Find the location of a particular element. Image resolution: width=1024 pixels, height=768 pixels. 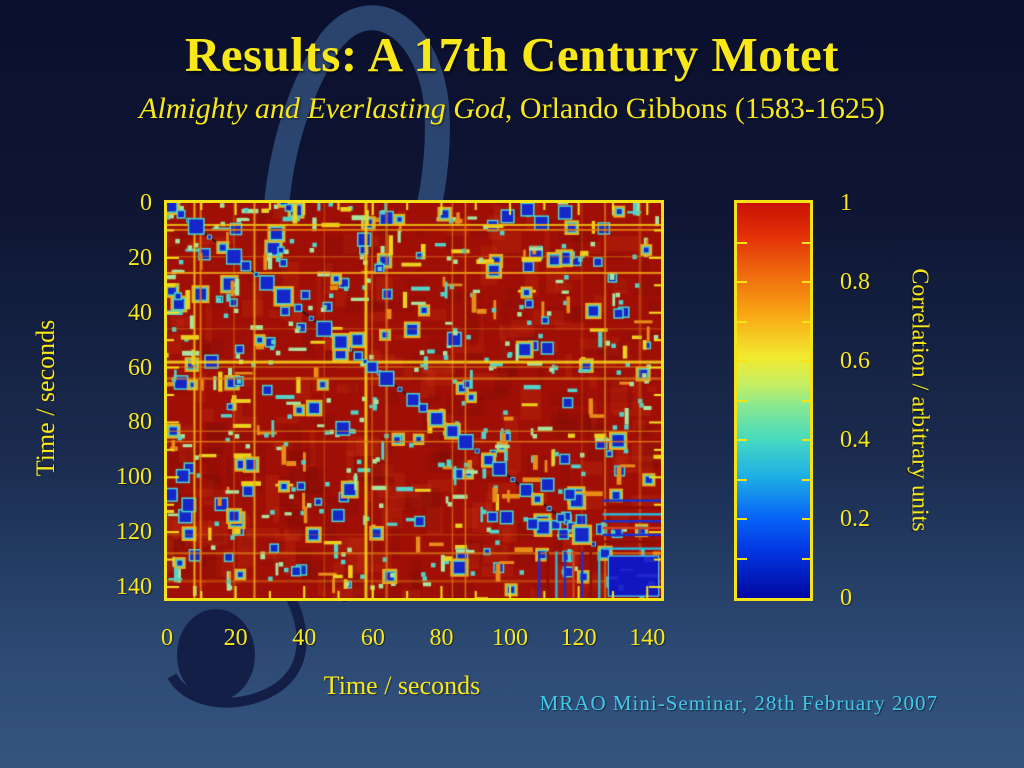

subtitle-composer: , Orlando Gibbons (1583-1625) is located at coordinates (694, 108).